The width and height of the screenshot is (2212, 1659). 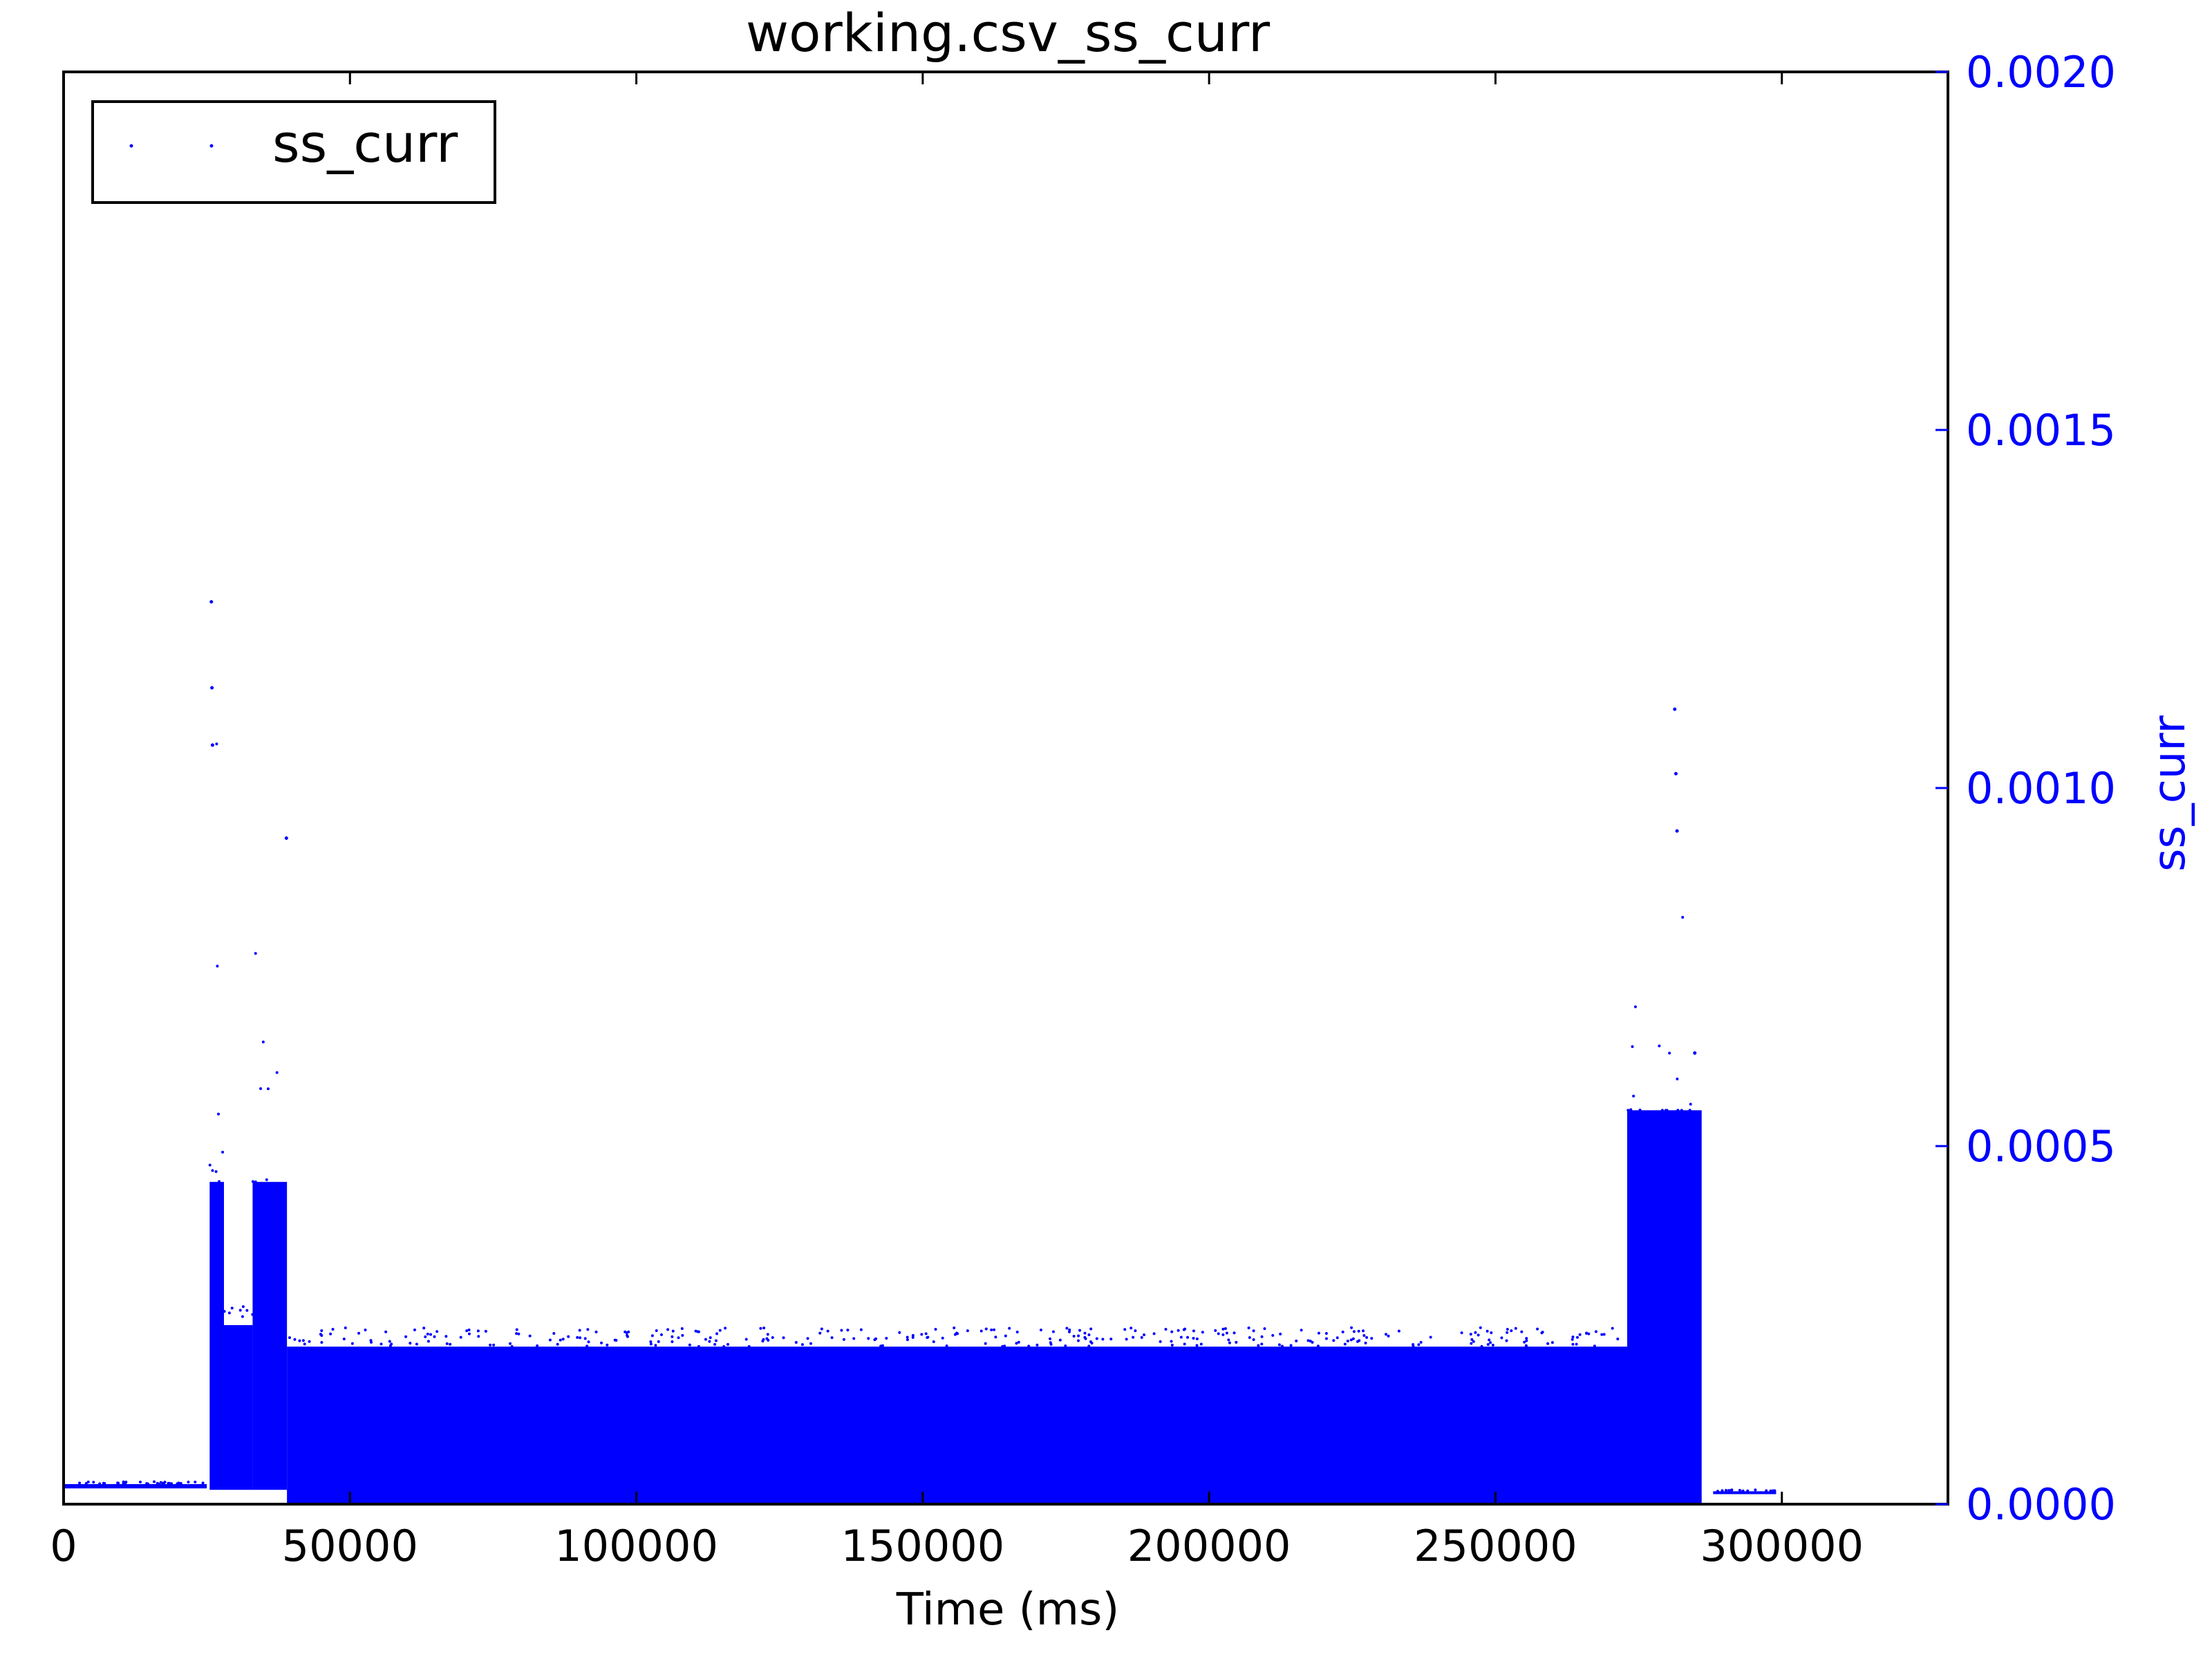 What do you see at coordinates (2041, 1146) in the screenshot?
I see `y-tick-label: 0.0005` at bounding box center [2041, 1146].